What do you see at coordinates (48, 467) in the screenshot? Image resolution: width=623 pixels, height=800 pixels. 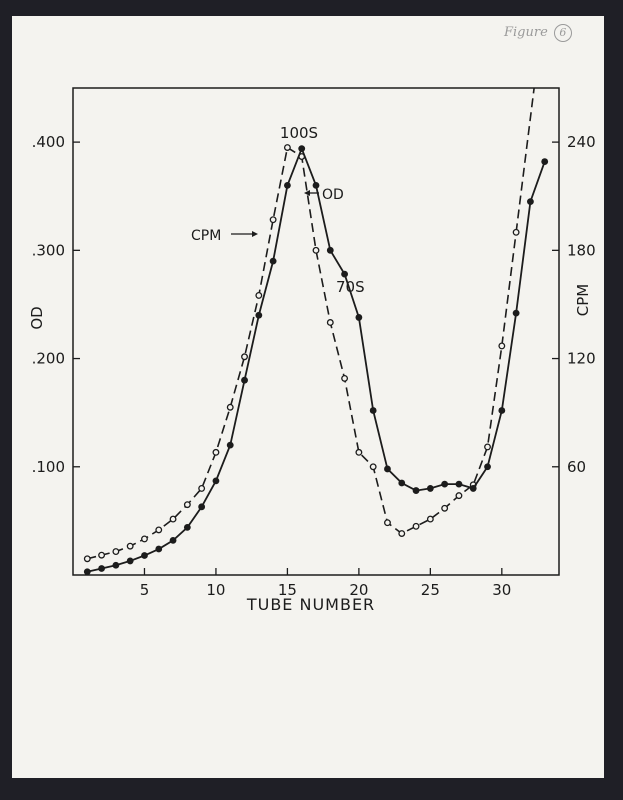 I see `y-tick-label: .100` at bounding box center [48, 467].